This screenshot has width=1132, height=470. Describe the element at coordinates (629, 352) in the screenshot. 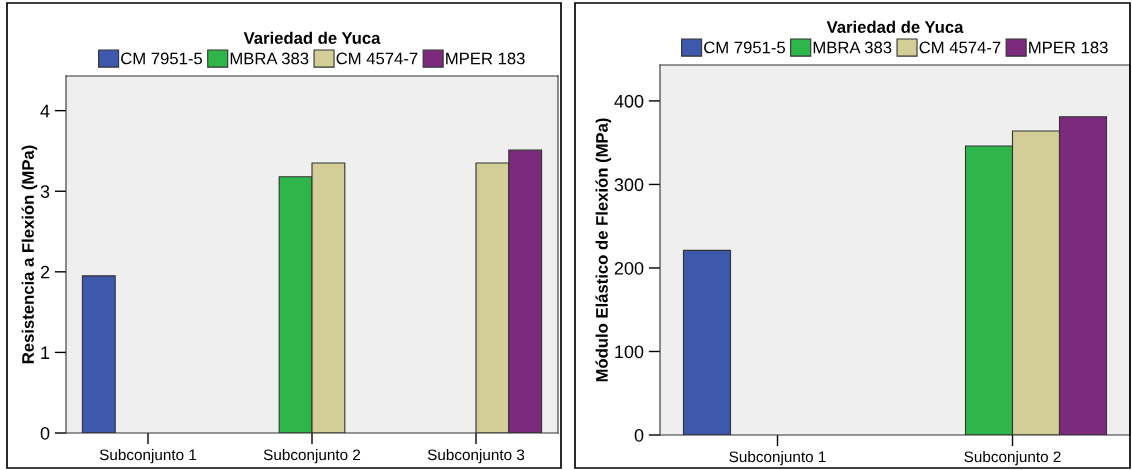

I see `y-tick-label: 100` at that location.